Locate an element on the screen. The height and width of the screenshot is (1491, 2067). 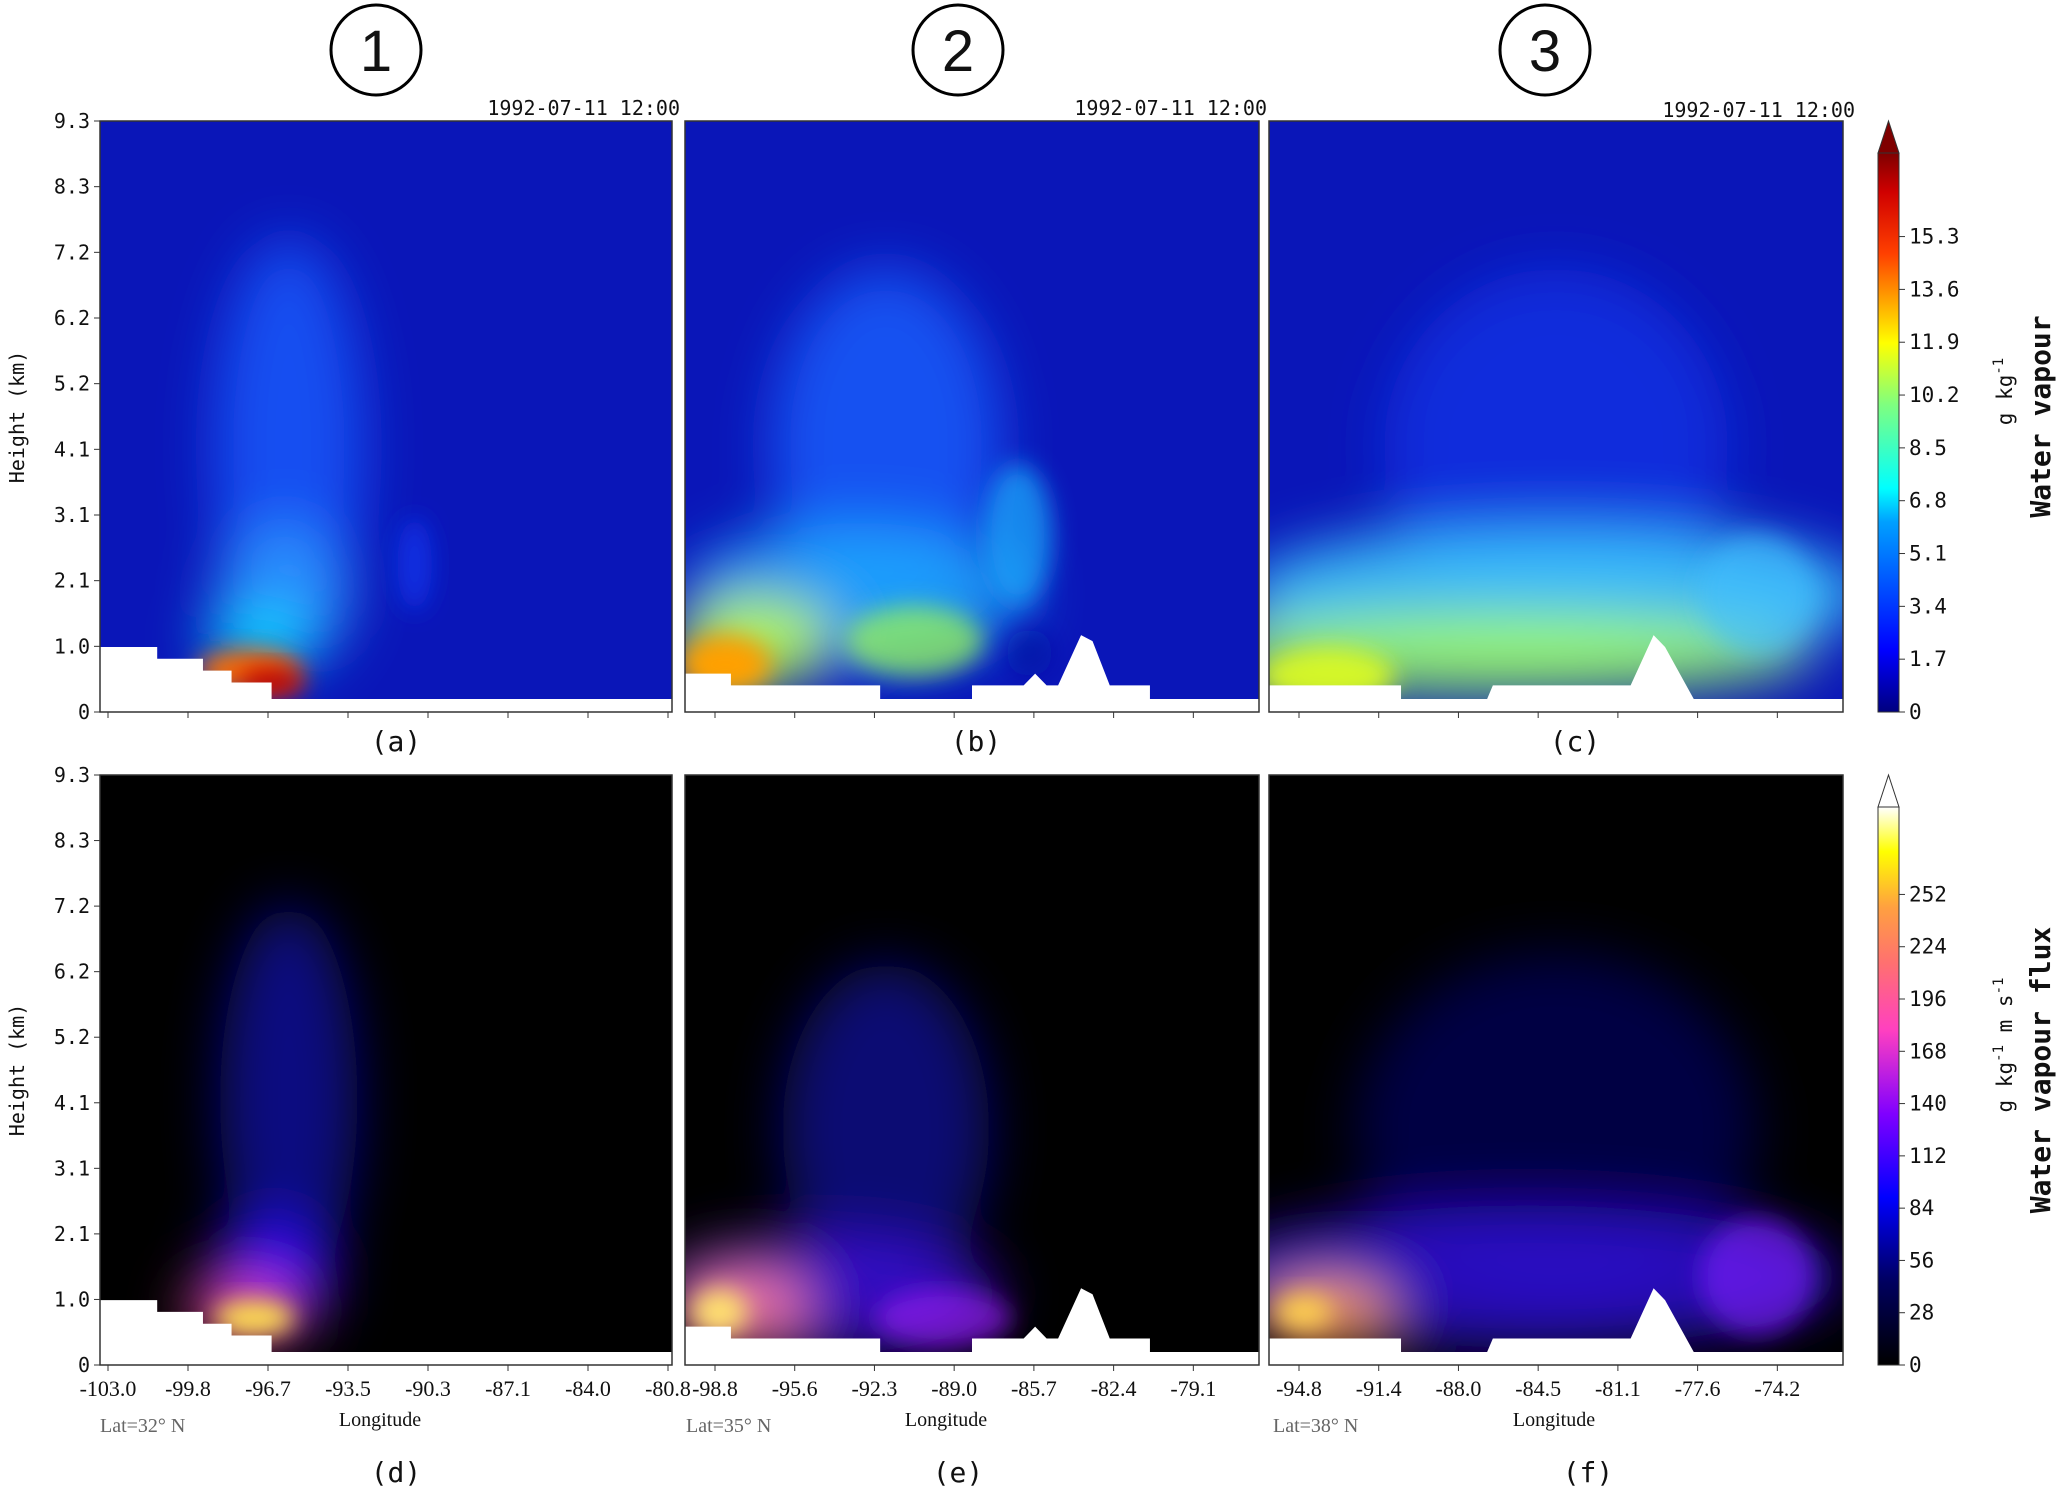
panel-label-e: (e) is located at coordinates (958, 1472).